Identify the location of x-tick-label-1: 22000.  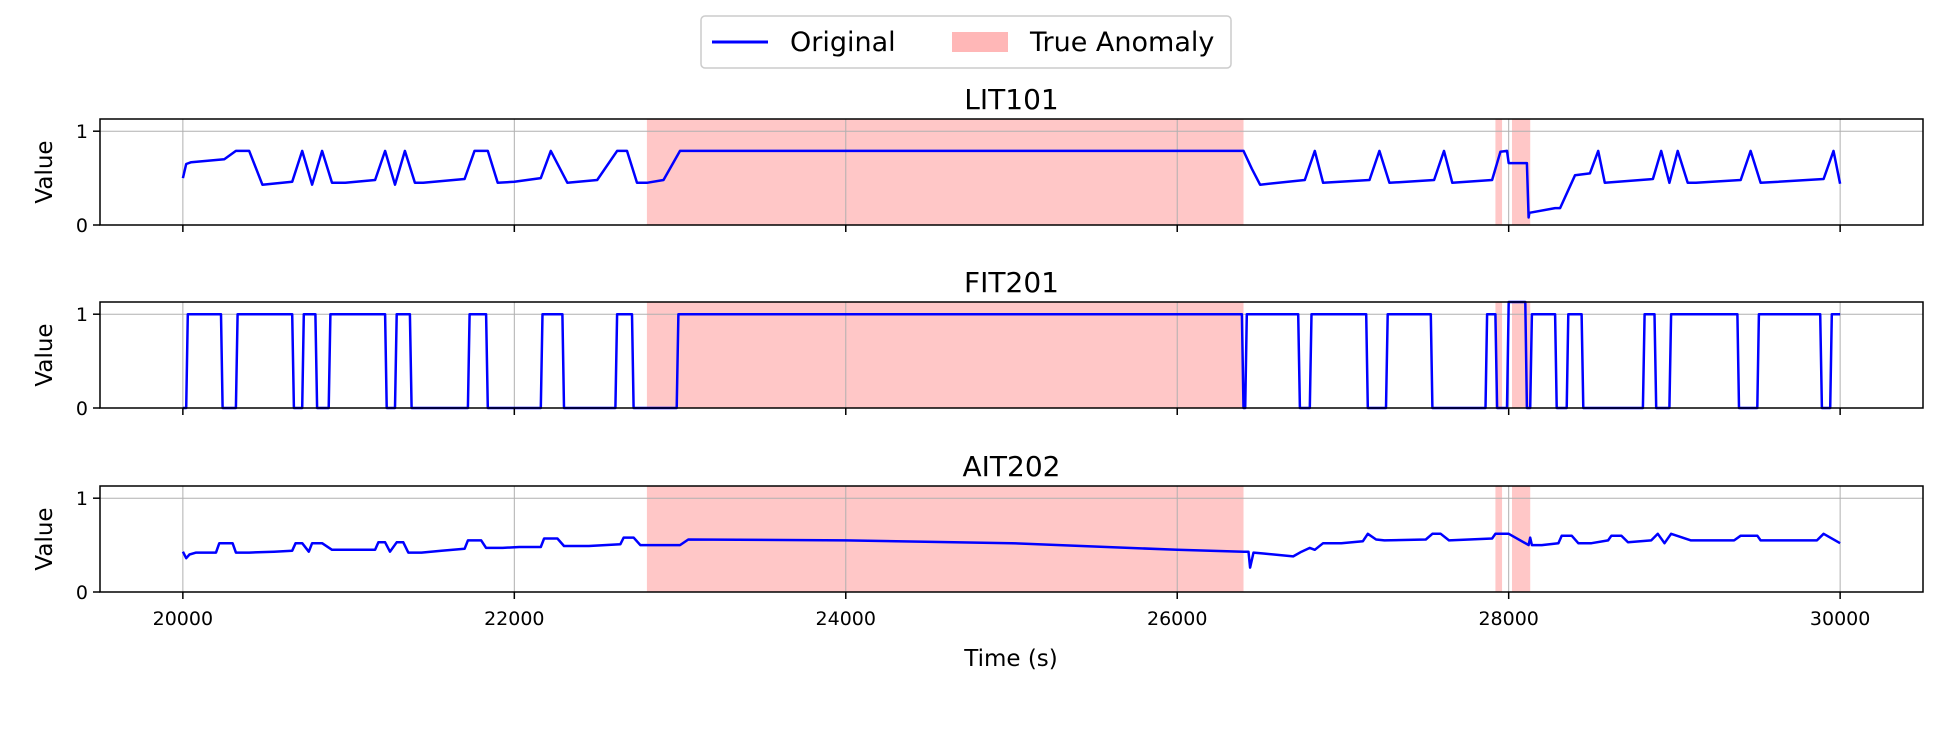
(514, 619).